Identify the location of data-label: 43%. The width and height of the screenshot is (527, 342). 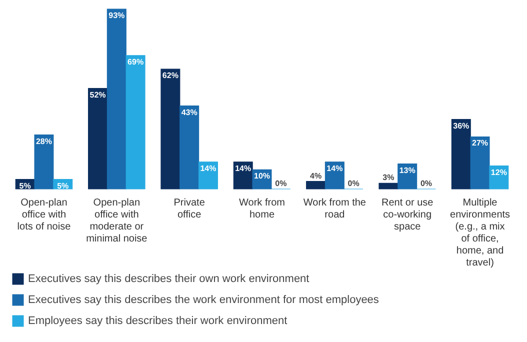
(189, 112).